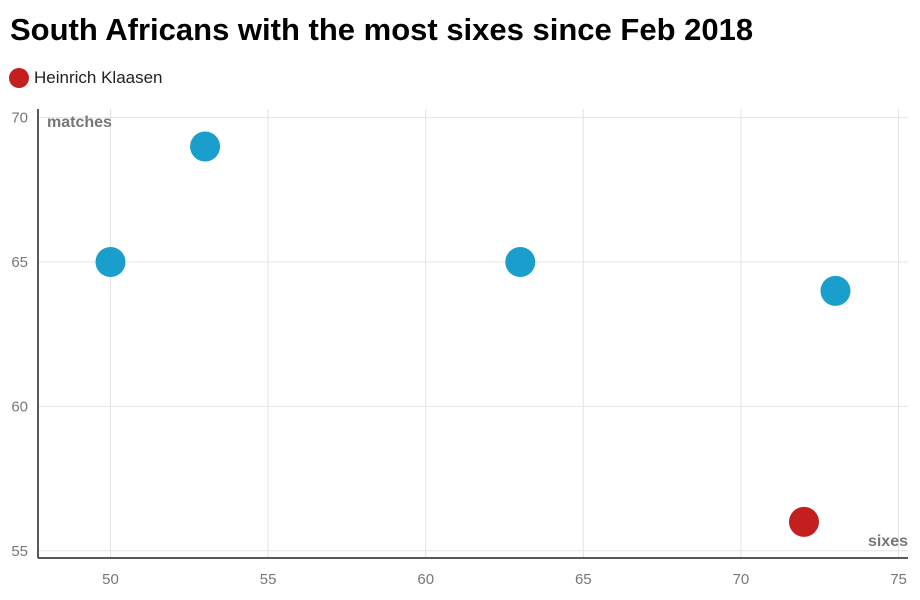  What do you see at coordinates (19, 551) in the screenshot?
I see `y-tick-label: 55` at bounding box center [19, 551].